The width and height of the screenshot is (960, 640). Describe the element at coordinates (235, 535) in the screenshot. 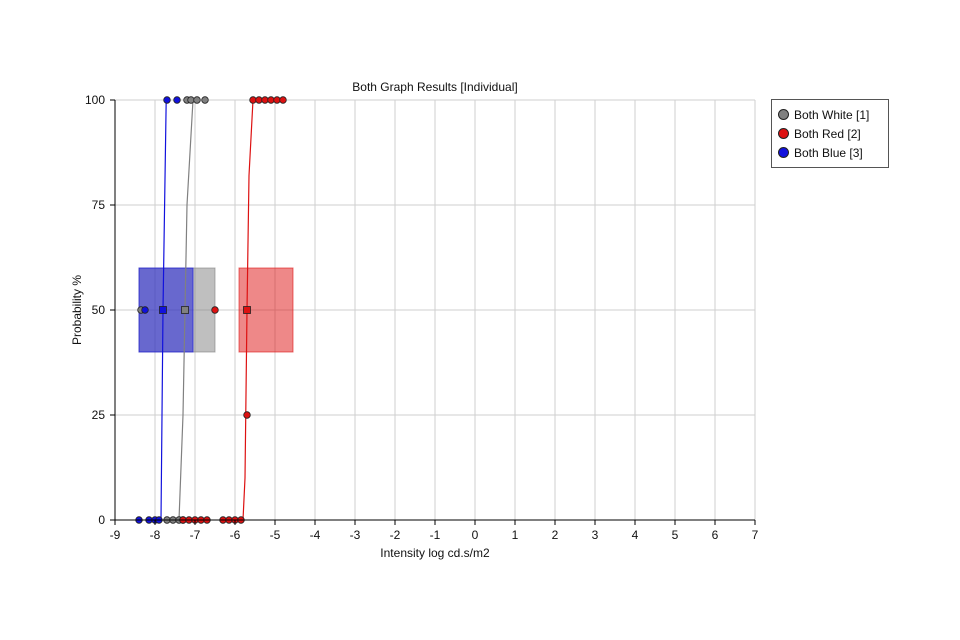

I see `x-tick-label: -6` at that location.